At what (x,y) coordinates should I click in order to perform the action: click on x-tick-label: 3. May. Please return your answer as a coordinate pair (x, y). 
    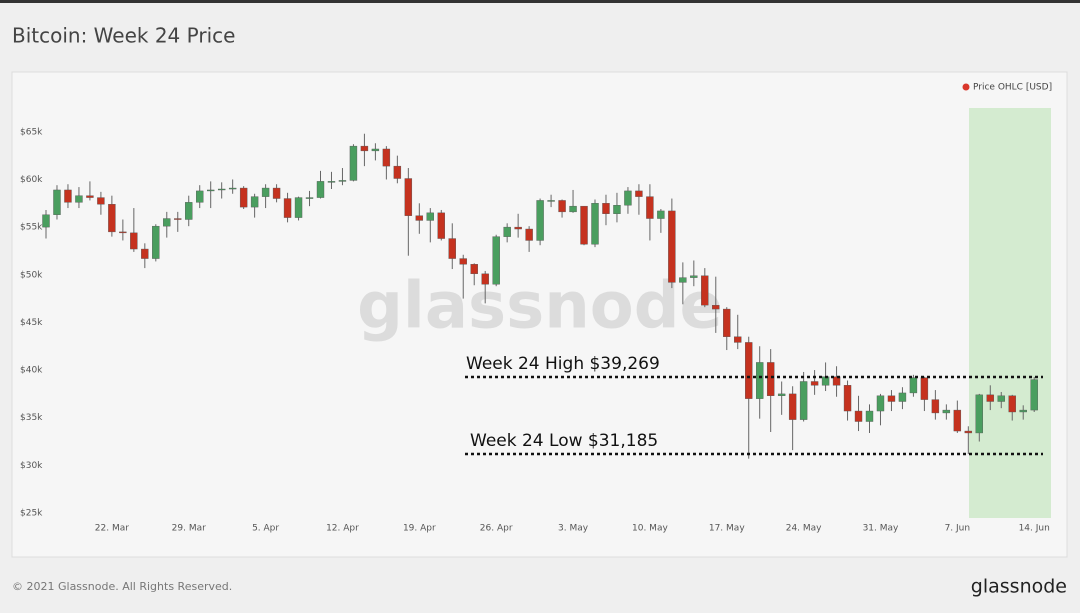
    Looking at the image, I should click on (573, 529).